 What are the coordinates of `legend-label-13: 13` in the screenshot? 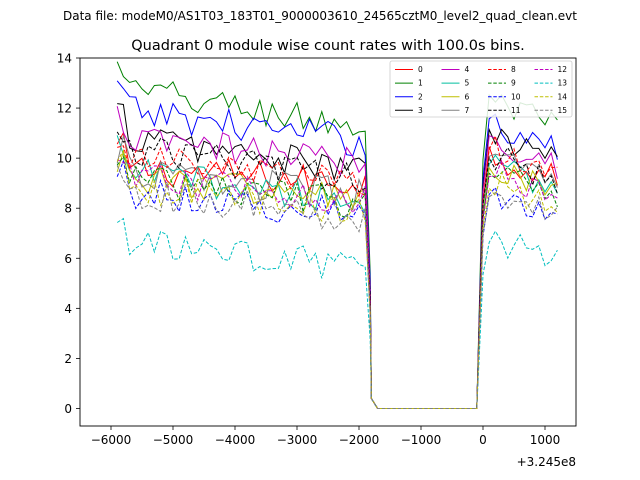 It's located at (563, 83).